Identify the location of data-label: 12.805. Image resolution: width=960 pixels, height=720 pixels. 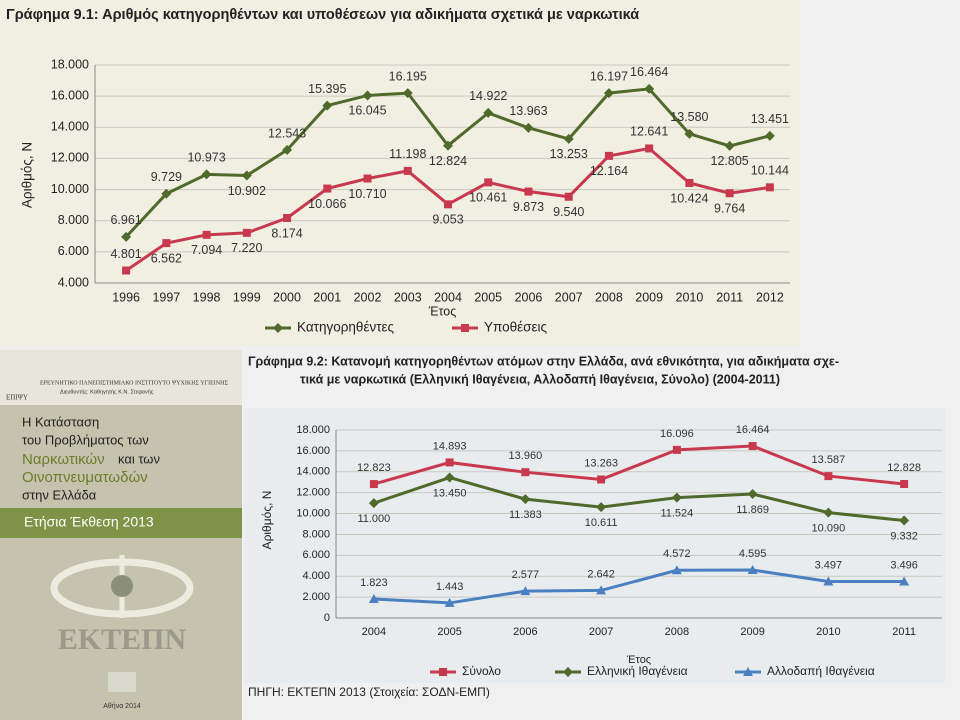
(730, 161).